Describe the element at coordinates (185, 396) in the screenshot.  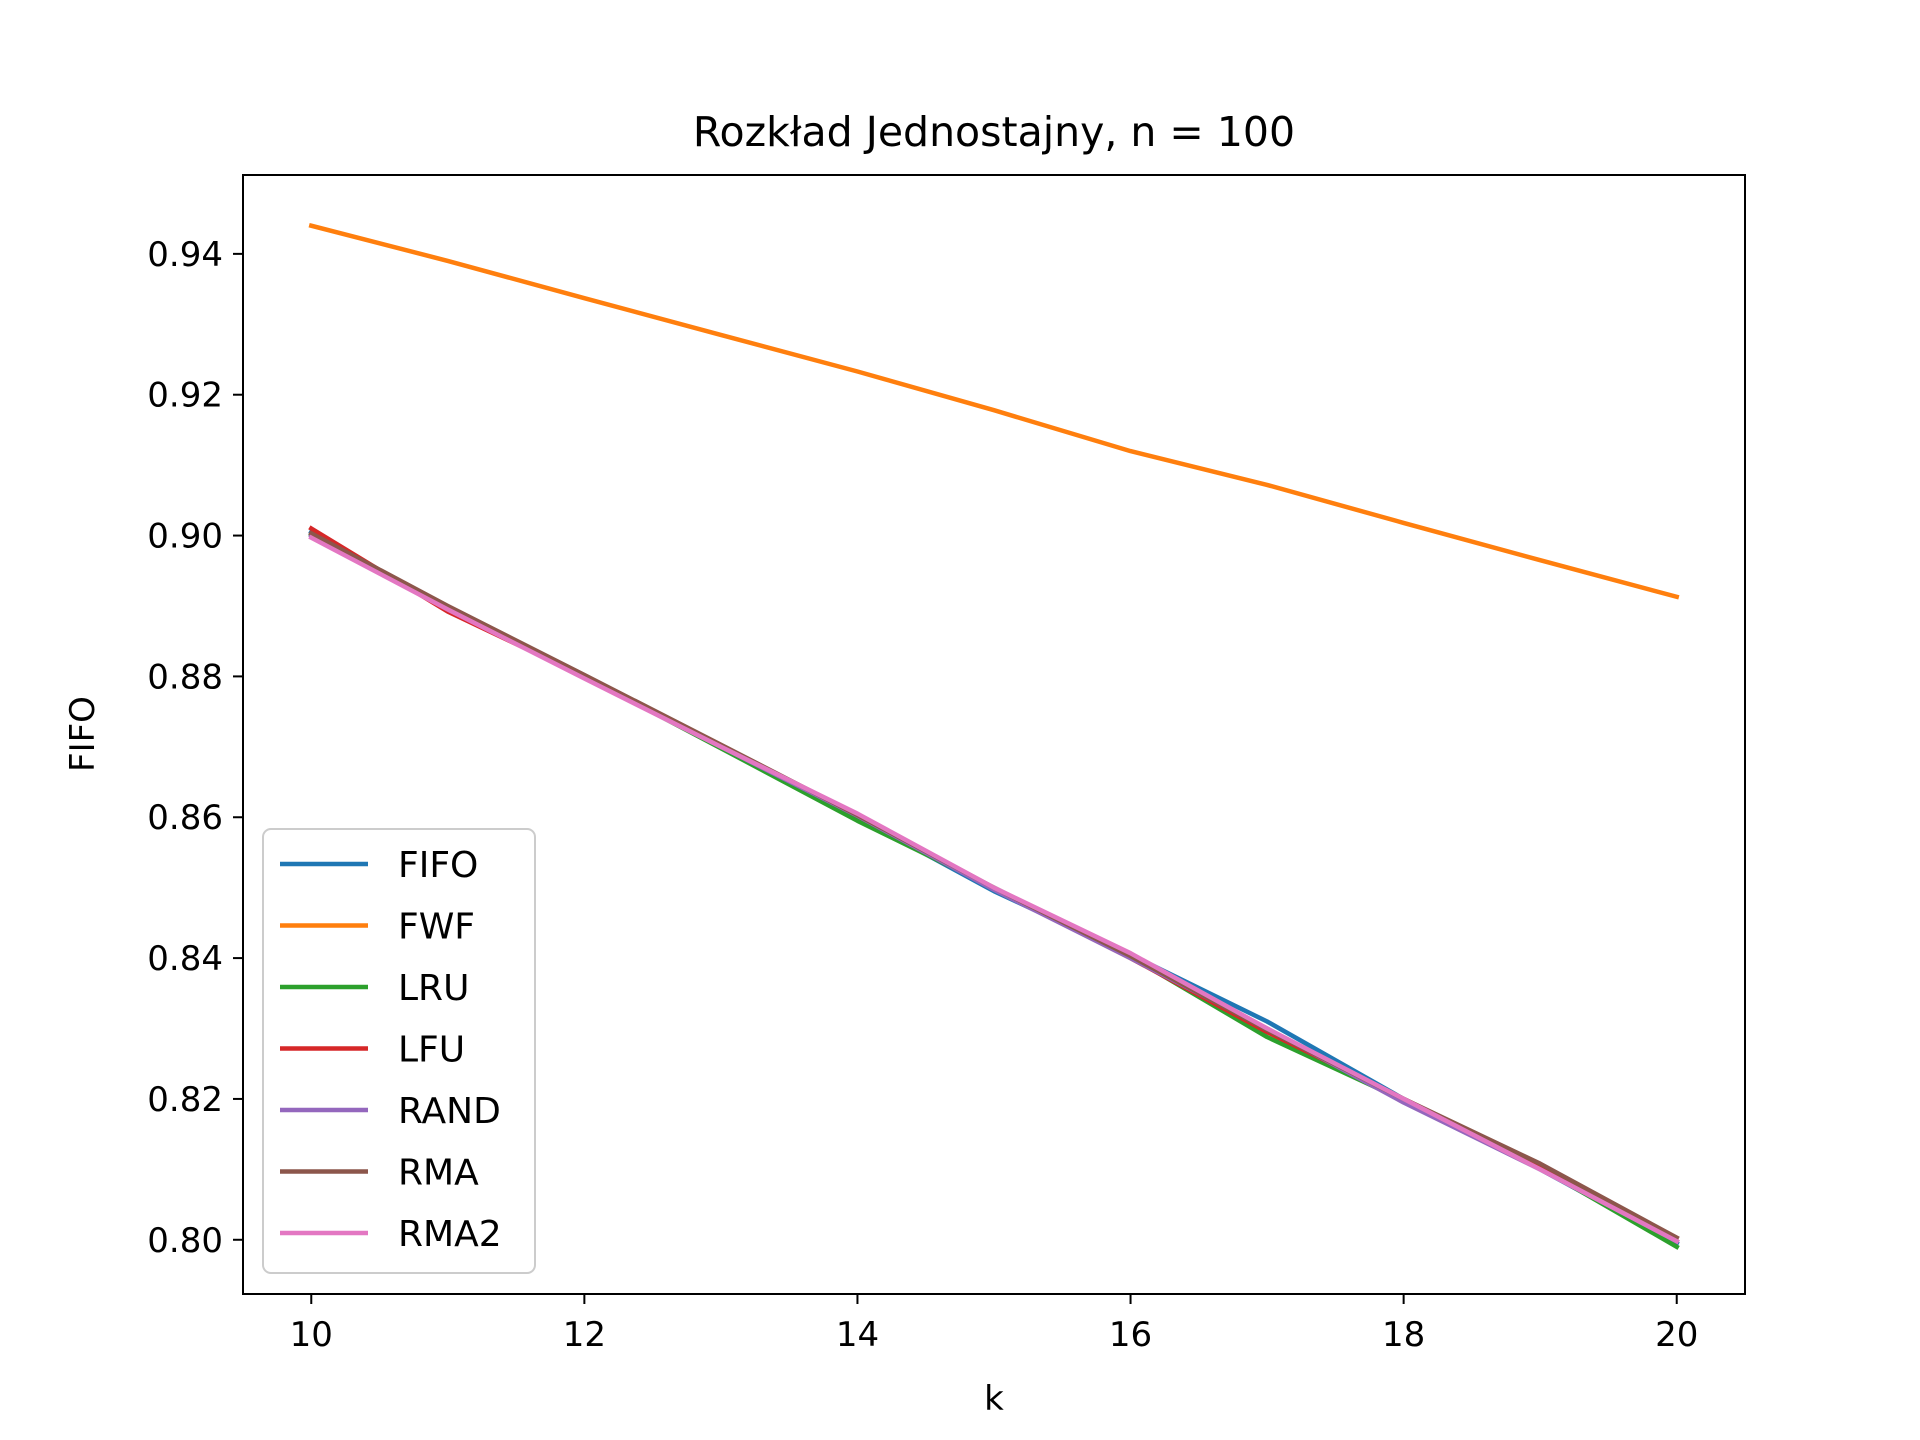
I see `y-tick-label: 0.92` at that location.